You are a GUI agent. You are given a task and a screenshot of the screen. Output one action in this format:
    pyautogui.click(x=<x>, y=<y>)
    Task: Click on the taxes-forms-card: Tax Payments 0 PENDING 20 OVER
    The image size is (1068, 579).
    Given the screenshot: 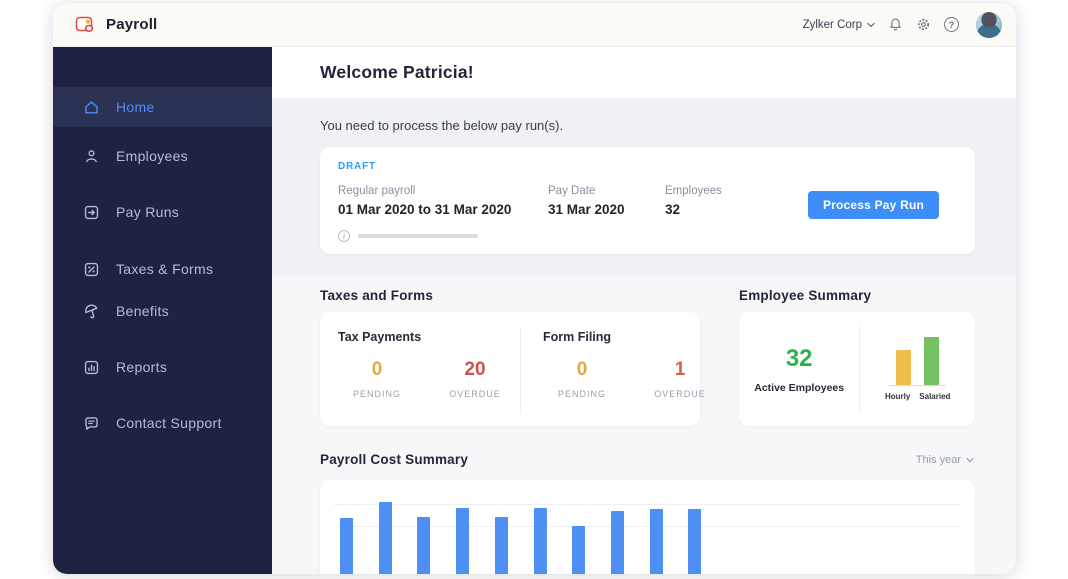 What is the action you would take?
    pyautogui.click(x=512, y=369)
    